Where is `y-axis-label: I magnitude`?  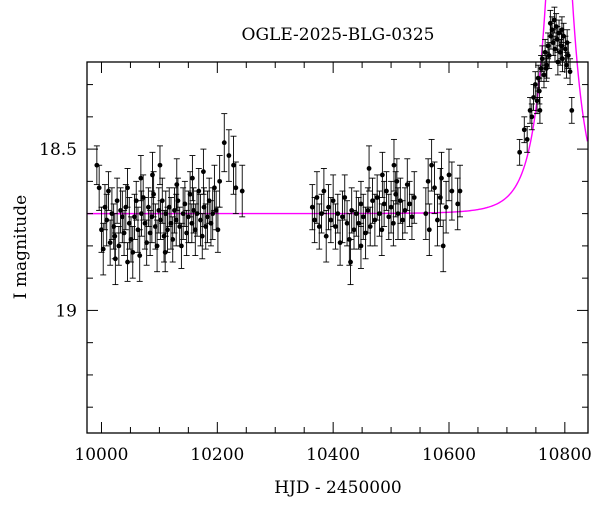
y-axis-label: I magnitude is located at coordinates (21, 247).